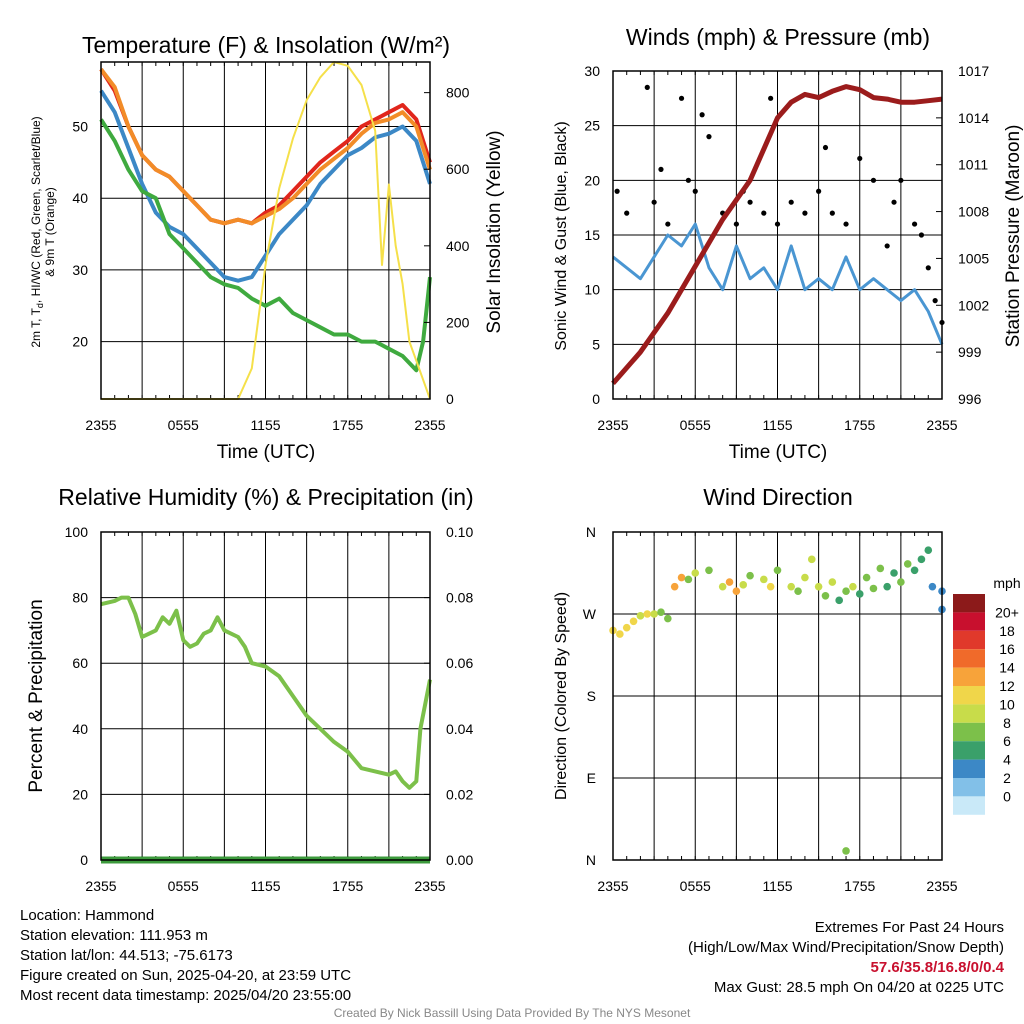 The height and width of the screenshot is (1024, 1024). I want to click on temp-series-group, so click(265, 230).